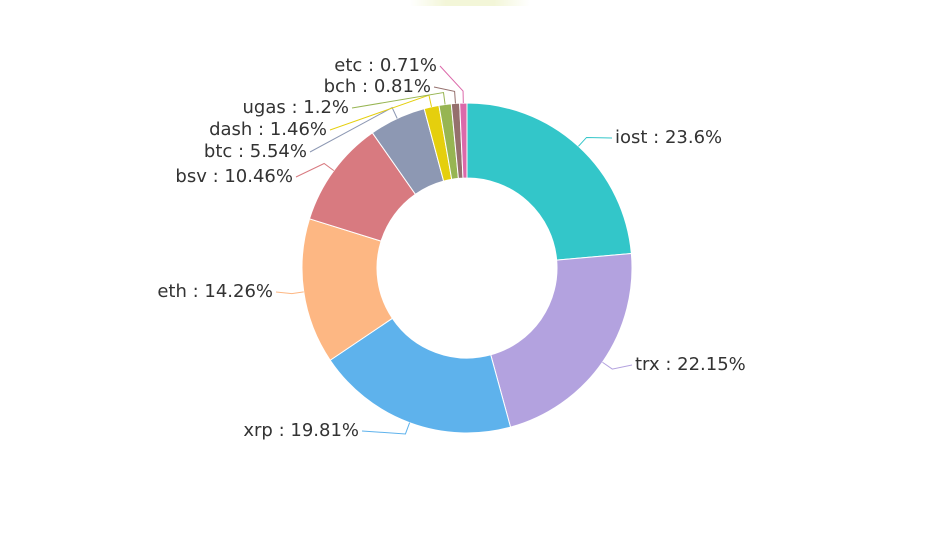  I want to click on slice-label-xrp: xrp : 19.81%, so click(301, 430).